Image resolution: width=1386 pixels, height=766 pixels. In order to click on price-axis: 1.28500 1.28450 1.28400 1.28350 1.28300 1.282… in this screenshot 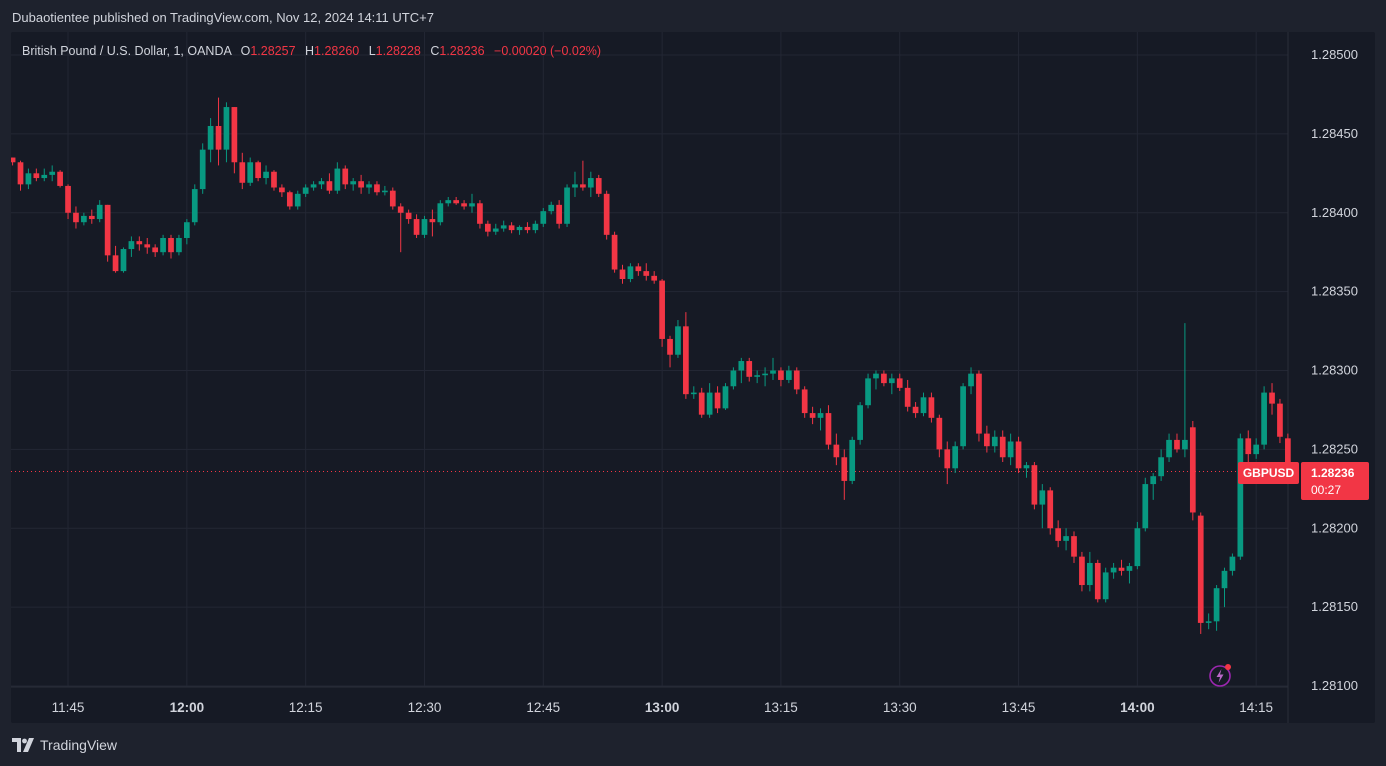, I will do `click(1334, 370)`.